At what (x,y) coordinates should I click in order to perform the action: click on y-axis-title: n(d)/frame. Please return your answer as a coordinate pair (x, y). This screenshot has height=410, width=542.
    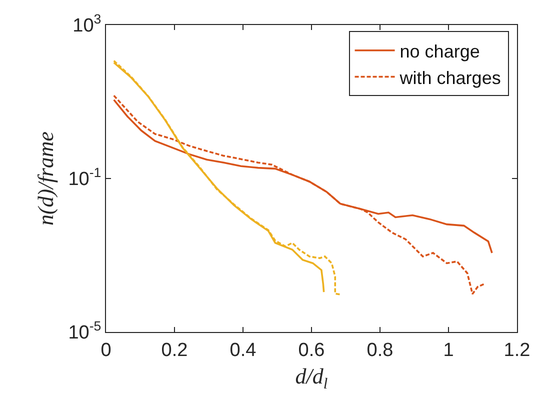
    Looking at the image, I should click on (45, 178).